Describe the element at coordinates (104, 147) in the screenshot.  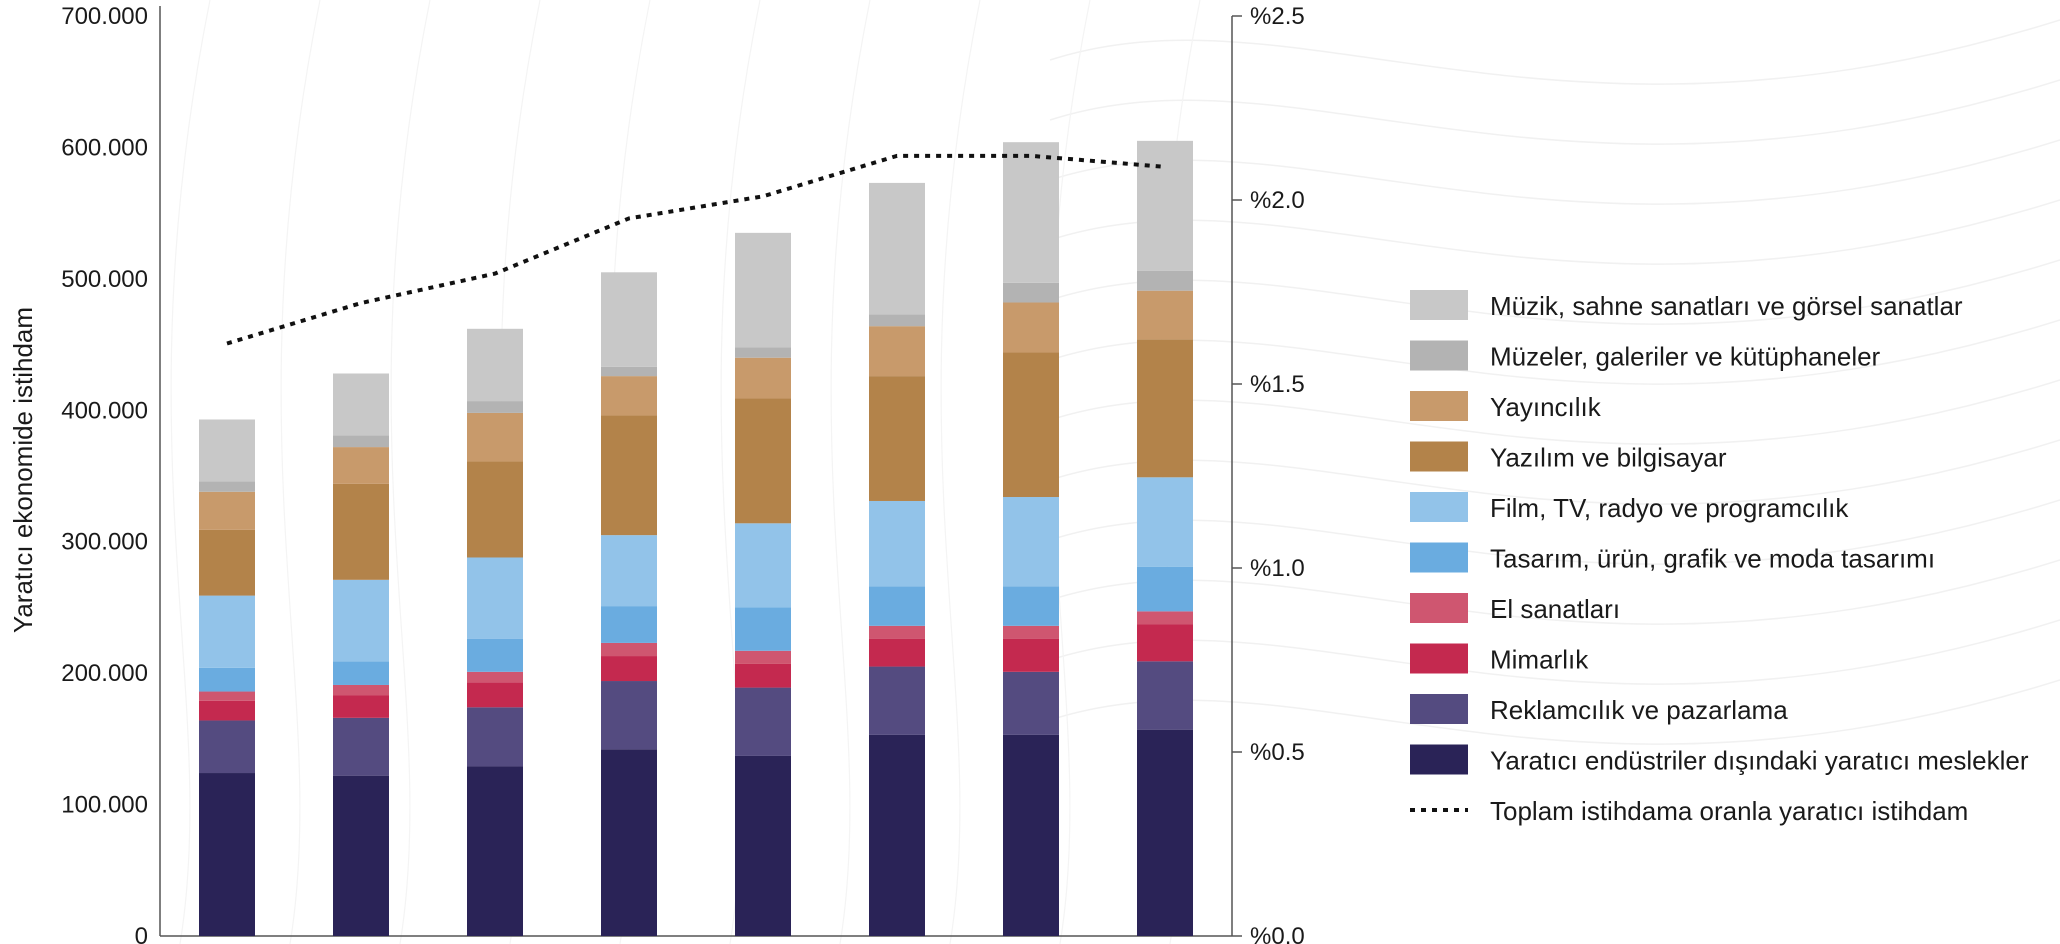
I see `left-tick-label: 600.000` at that location.